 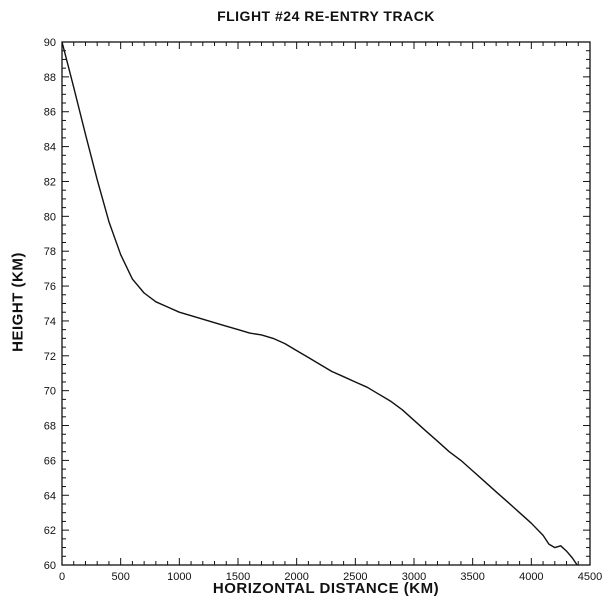 What do you see at coordinates (50, 496) in the screenshot?
I see `y-tick-label: 64` at bounding box center [50, 496].